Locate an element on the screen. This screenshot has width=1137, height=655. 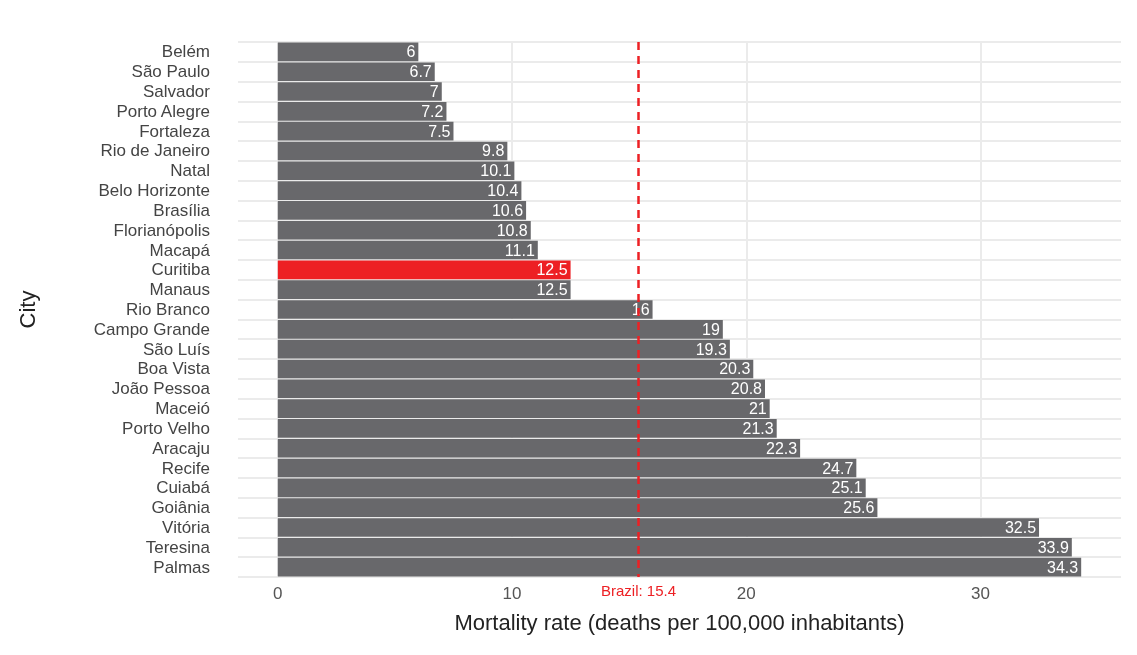
data-label: 25.6 is located at coordinates (859, 508).